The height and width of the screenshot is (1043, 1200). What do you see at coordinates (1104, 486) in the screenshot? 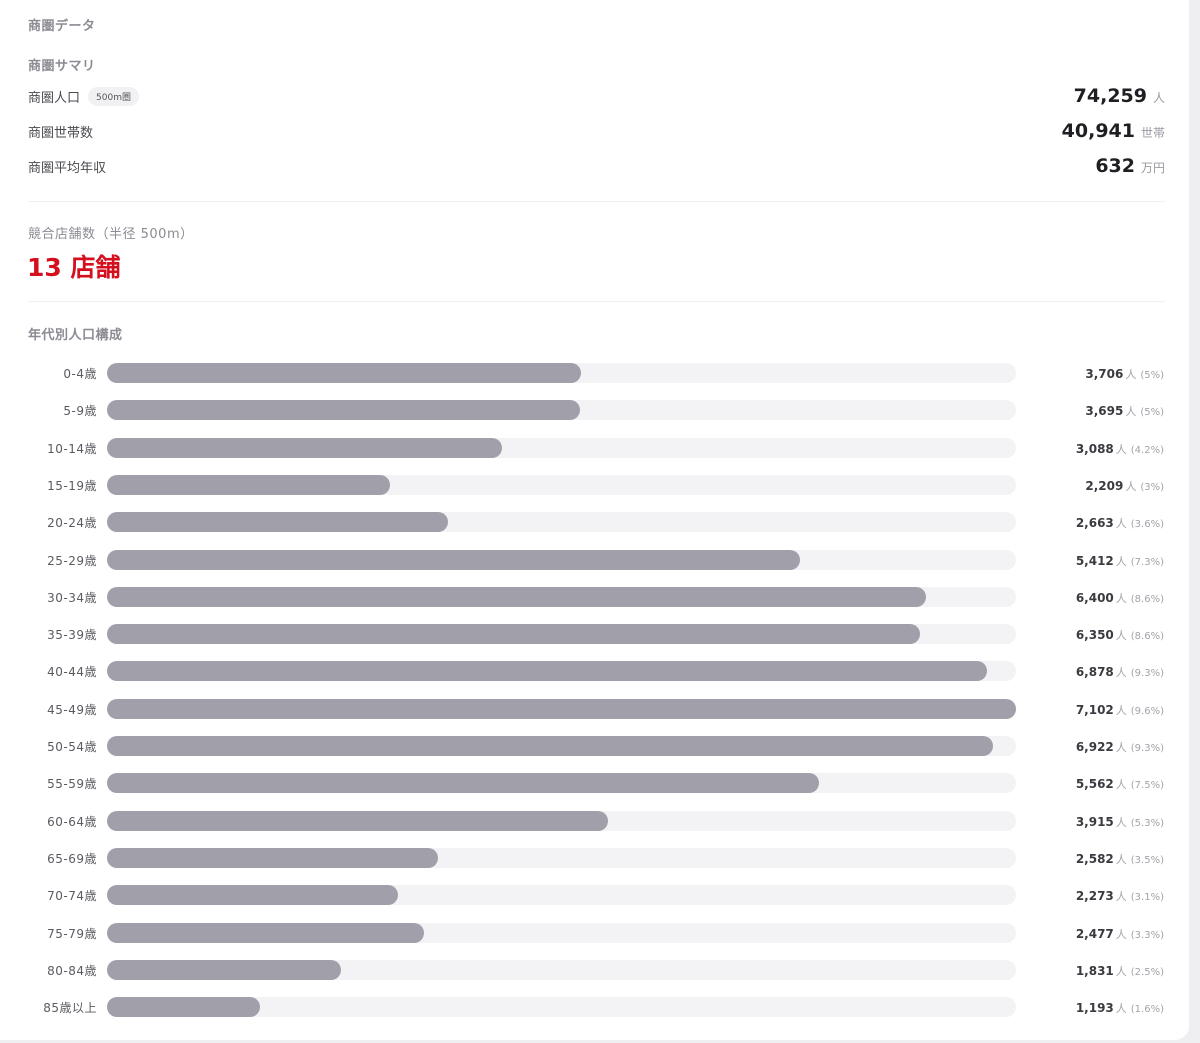
I see `population-count: 2,209` at bounding box center [1104, 486].